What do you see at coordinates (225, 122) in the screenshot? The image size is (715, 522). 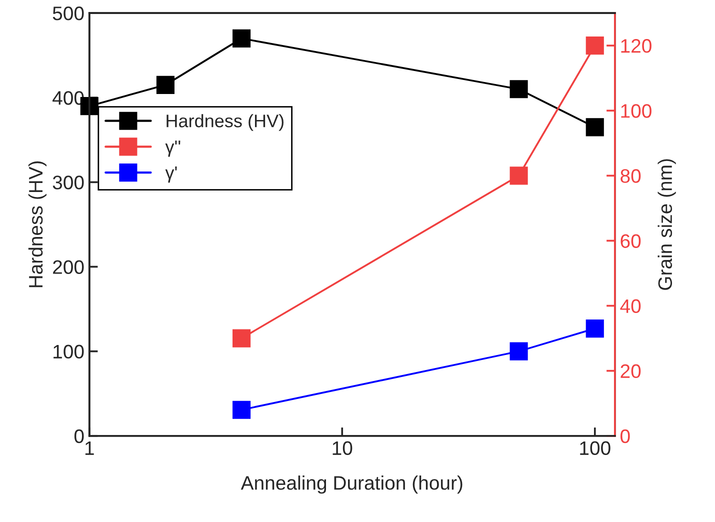 I see `legend-label: Hardness (HV)` at bounding box center [225, 122].